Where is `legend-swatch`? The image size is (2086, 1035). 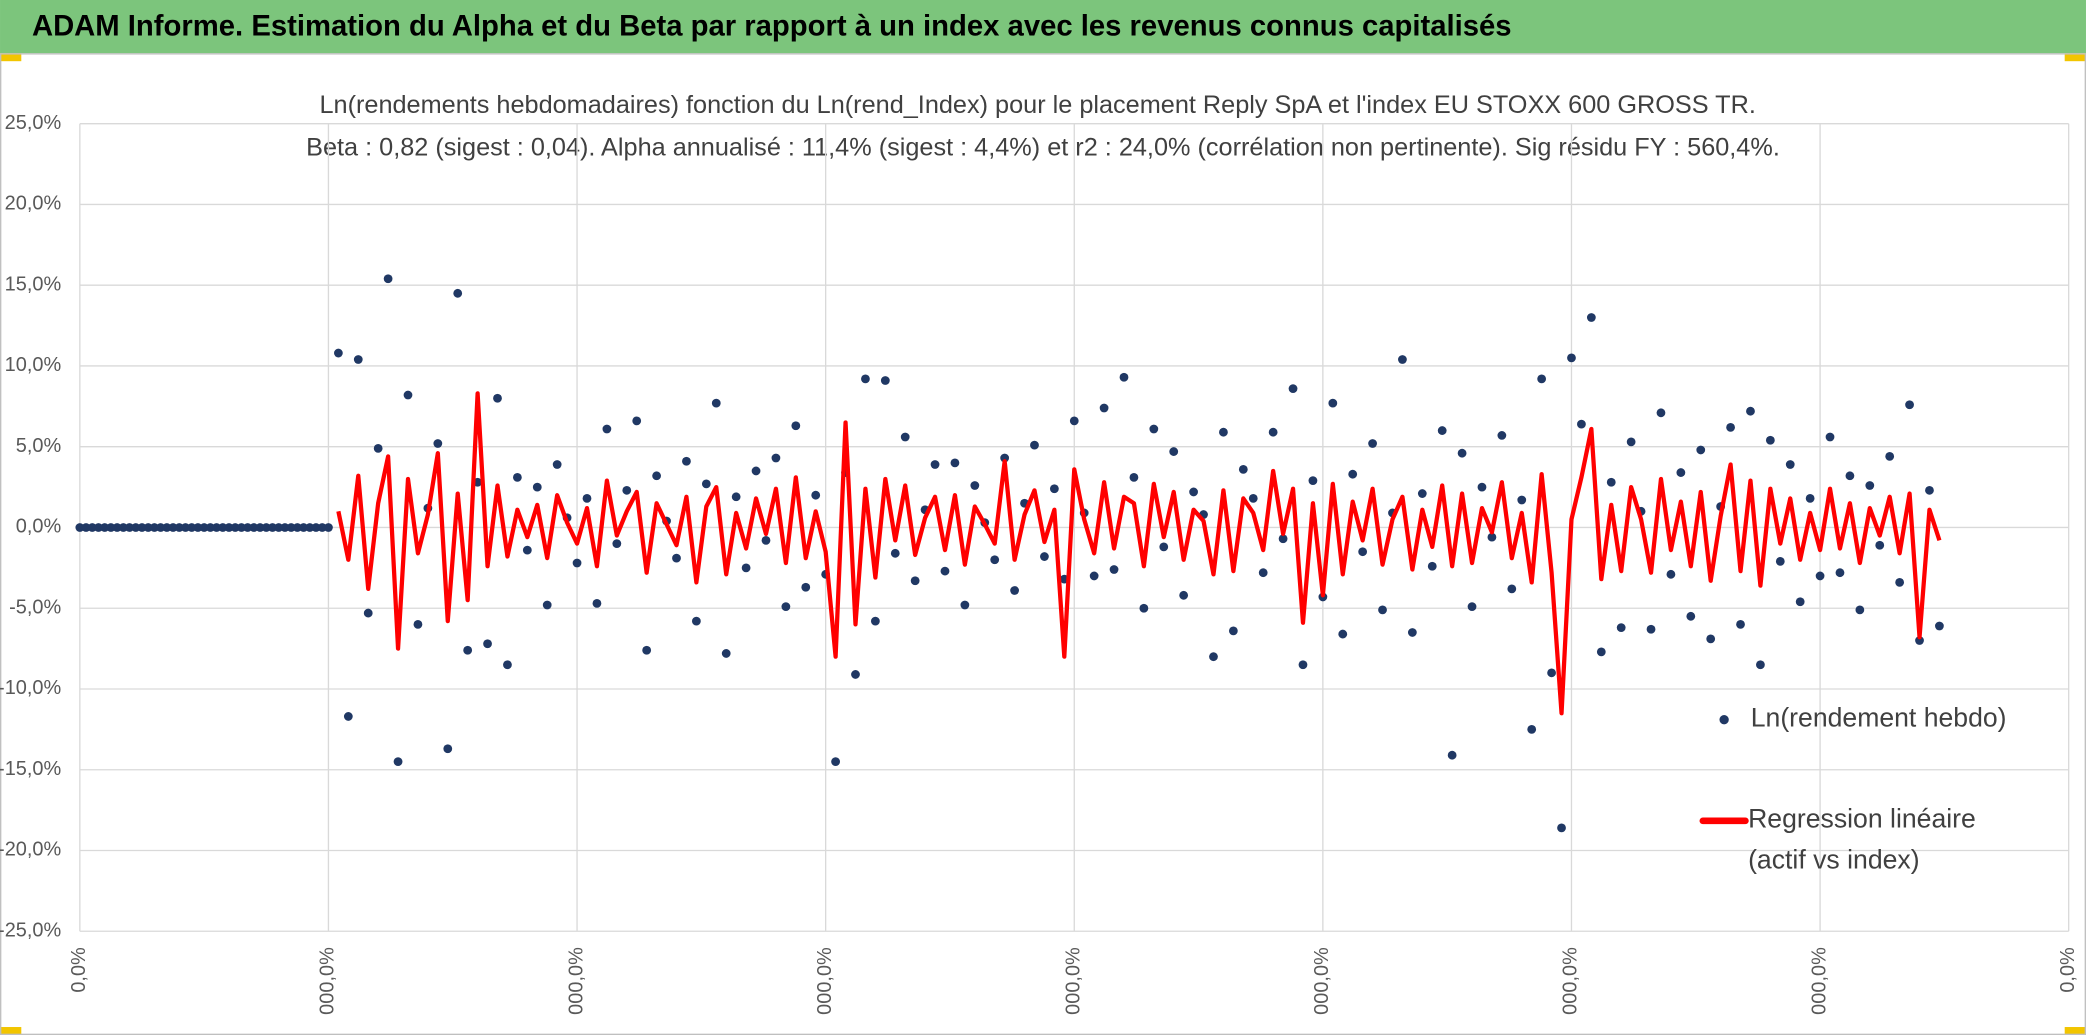
legend-swatch is located at coordinates (1724, 720).